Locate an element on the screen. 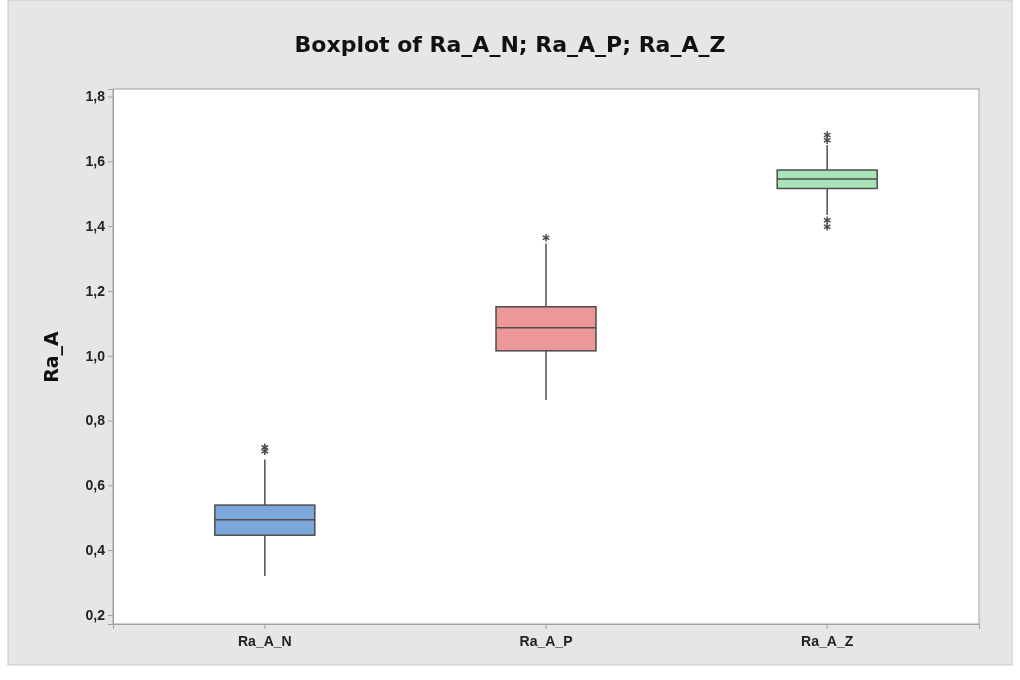  y-tick-label: 0,6 is located at coordinates (95, 485).